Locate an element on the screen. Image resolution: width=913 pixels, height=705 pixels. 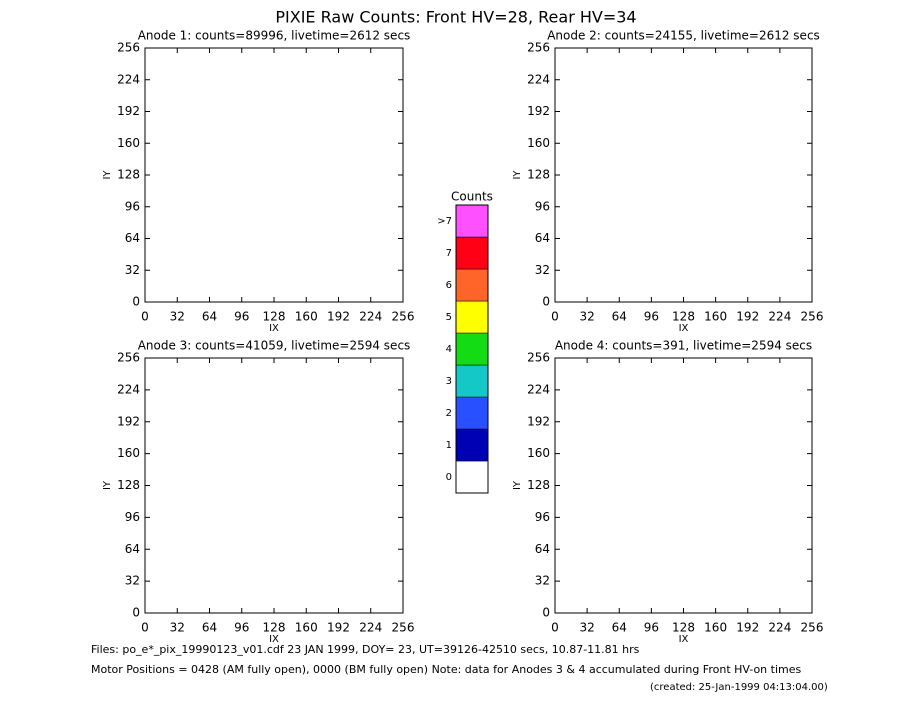
panel-title: Anode 4: counts=391, livetime=2594 secs is located at coordinates (683, 346).